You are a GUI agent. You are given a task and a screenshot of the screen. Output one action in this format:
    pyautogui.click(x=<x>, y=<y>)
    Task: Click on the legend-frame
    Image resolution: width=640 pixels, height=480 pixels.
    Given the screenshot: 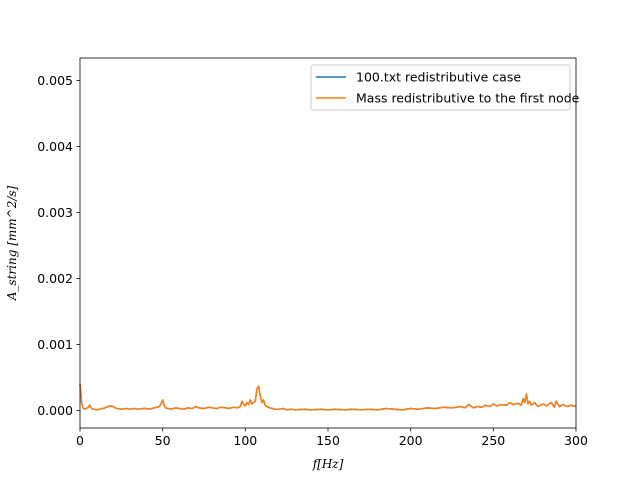 What is the action you would take?
    pyautogui.click(x=440, y=87)
    